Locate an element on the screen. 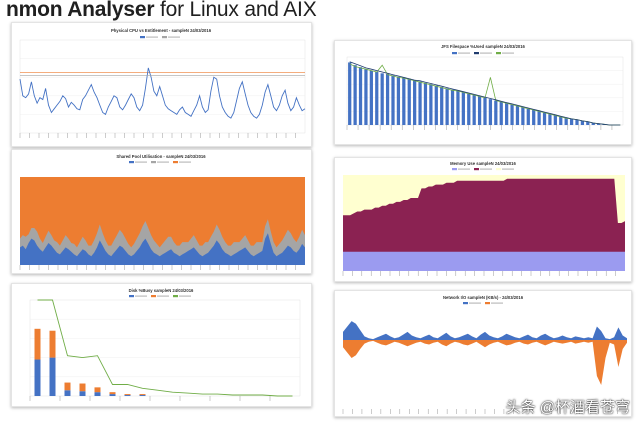 The image size is (640, 431). jfs-chart-panel: JFS Filespace %Used sampleN 24/03/2016 is located at coordinates (483, 92).